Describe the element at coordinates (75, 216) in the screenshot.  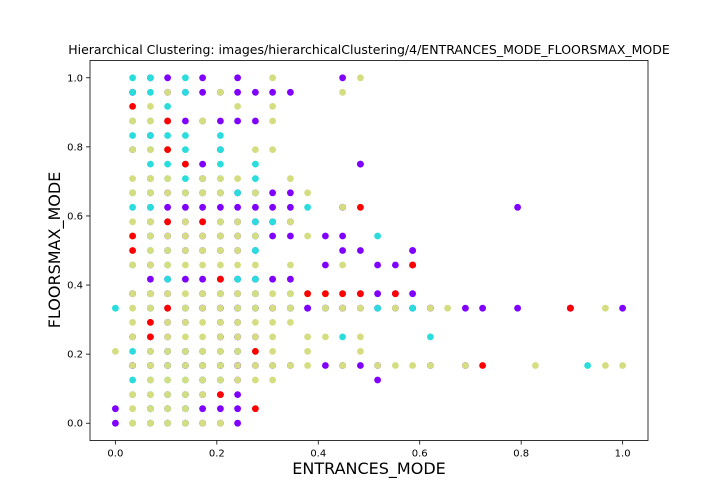
I see `y-tick-label: 0.6` at that location.